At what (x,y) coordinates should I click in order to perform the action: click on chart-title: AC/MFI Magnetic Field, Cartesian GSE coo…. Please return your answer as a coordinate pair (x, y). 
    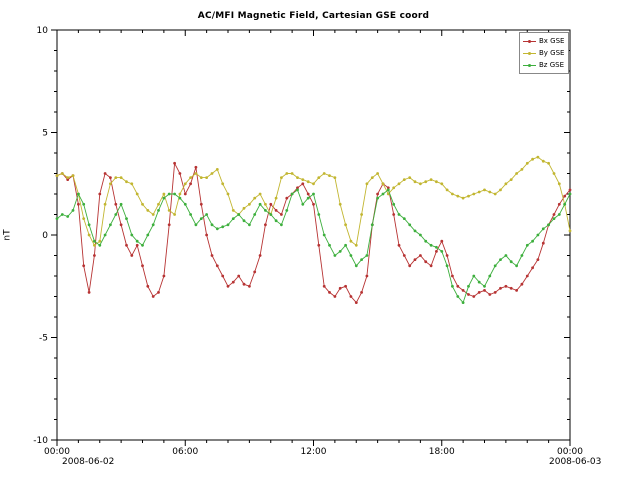
    Looking at the image, I should click on (313, 16).